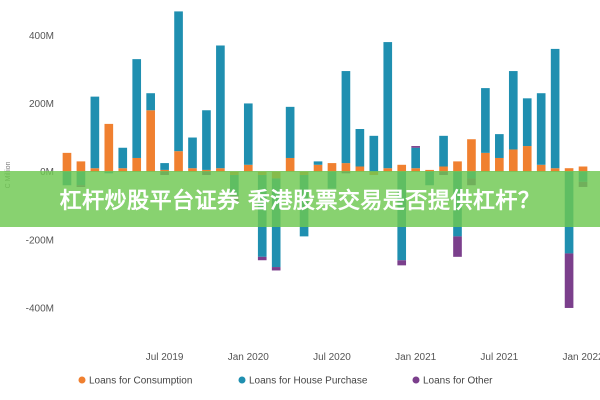 Image resolution: width=600 pixels, height=400 pixels. I want to click on x-tick-label: Jan 2022, so click(581, 357).